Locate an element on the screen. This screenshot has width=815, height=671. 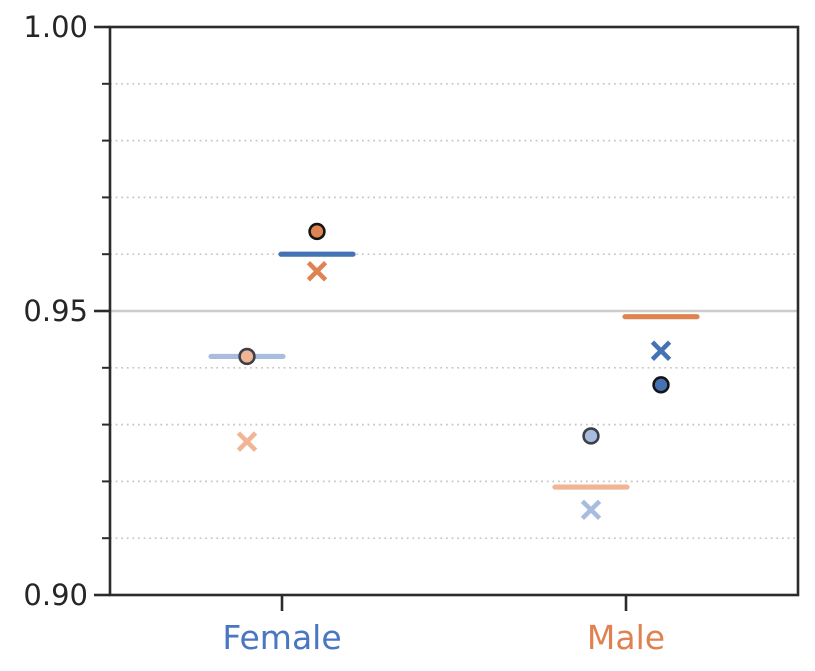
y-tick-label: 0.90 is located at coordinates (55, 595).